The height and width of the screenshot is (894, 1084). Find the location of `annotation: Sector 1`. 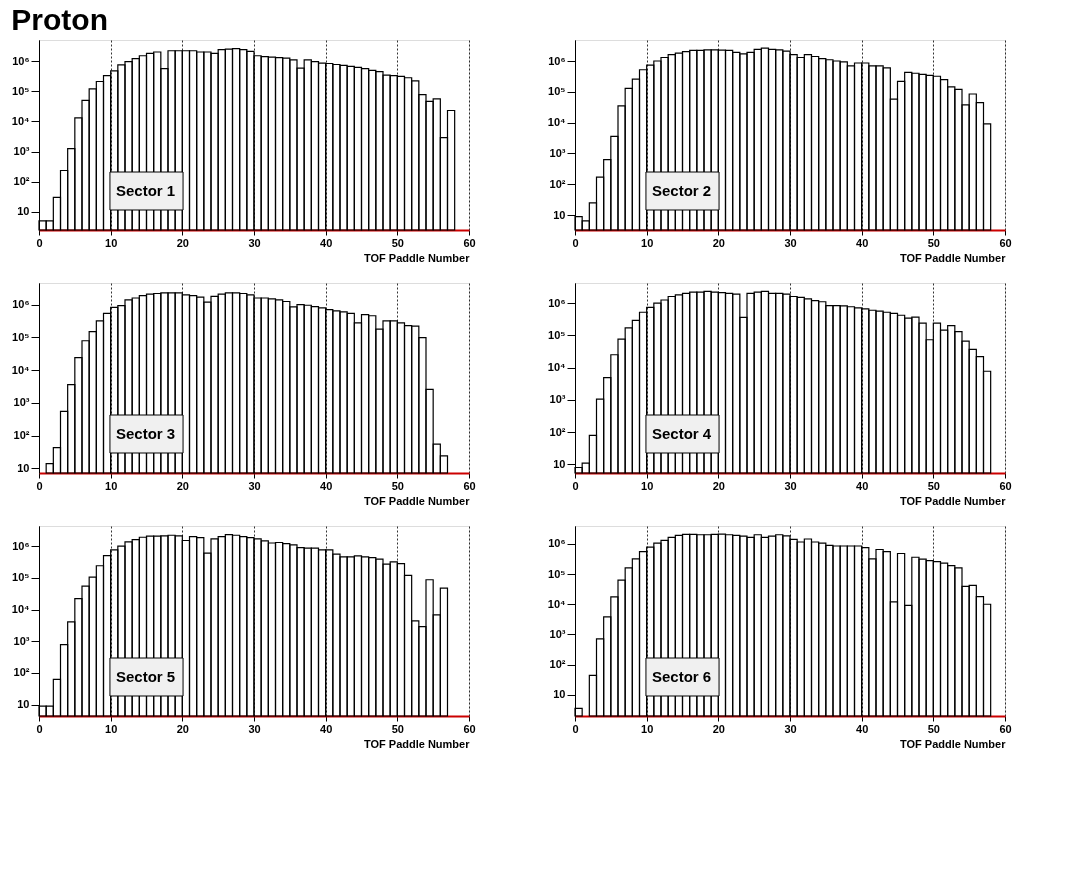

annotation: Sector 1 is located at coordinates (145, 190).